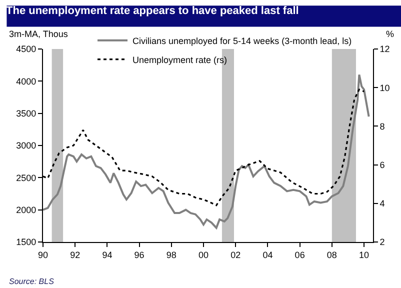  I want to click on chart-title: The unemployment rate appears to have peaked last fall, so click(152, 10).